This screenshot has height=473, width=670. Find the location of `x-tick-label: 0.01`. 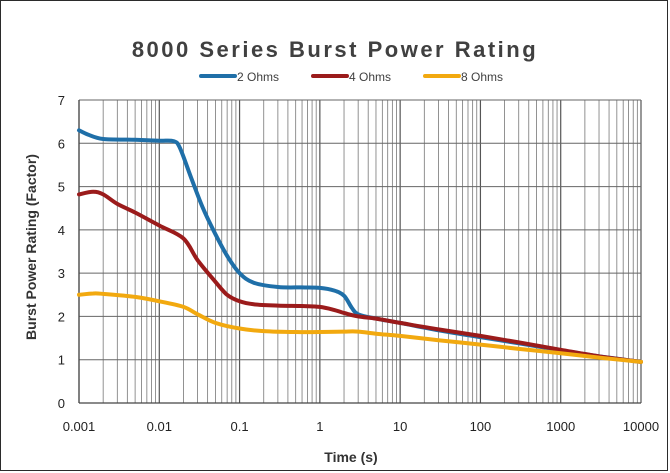

x-tick-label: 0.01 is located at coordinates (159, 426).